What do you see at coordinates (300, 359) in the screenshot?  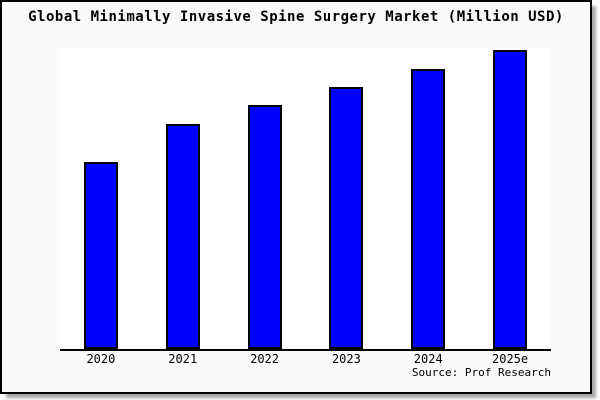 I see `x-axis-labels: 2020 2021 2022 2023 2024 2025e` at bounding box center [300, 359].